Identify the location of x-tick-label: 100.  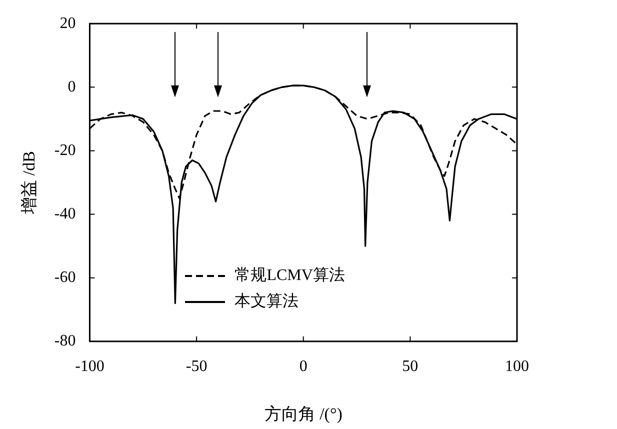
(517, 367).